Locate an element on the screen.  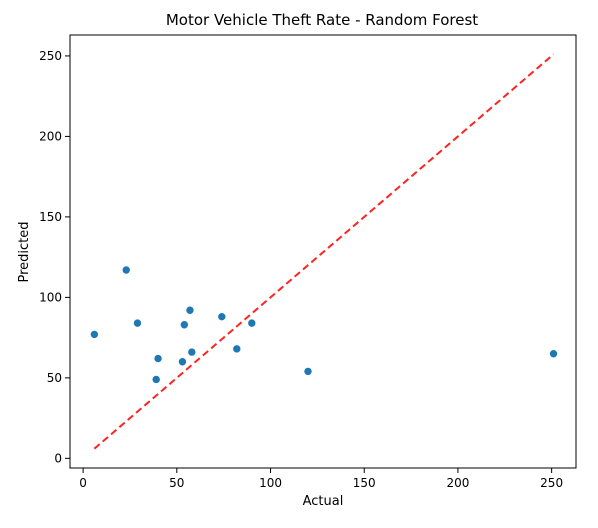
x-axis-label: Actual is located at coordinates (323, 501).